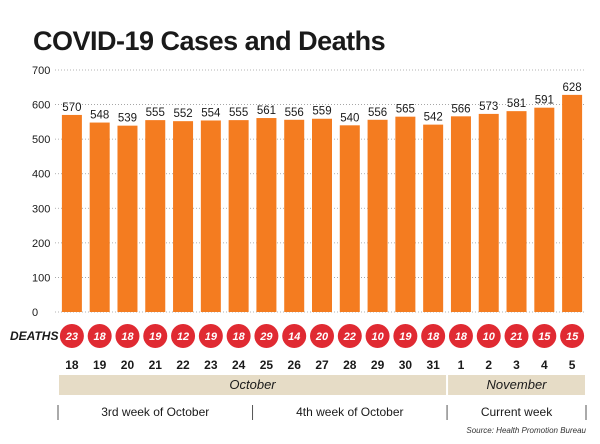  I want to click on x-axis-ticks: 18 19 20 21 22 23 24 25 26 27 28 29 30 31 1 2 3 4 5, so click(320, 365).